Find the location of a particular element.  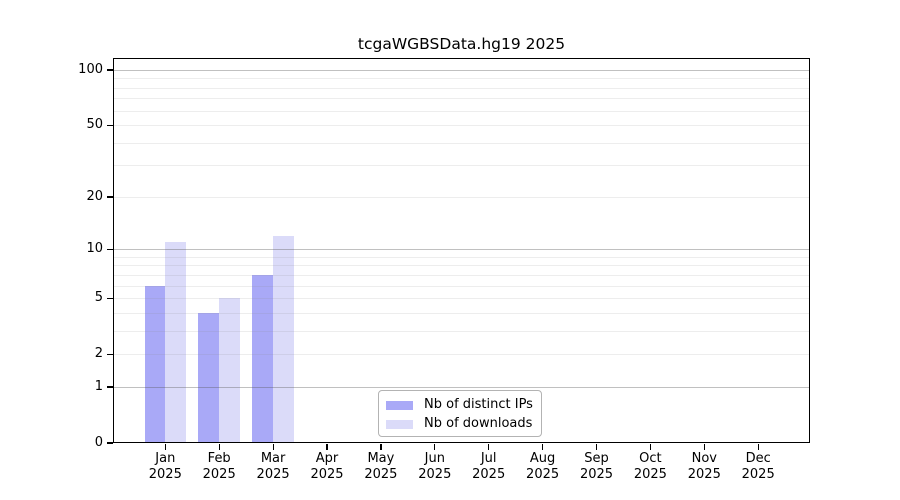

x-axis-tick-label: Mar 2025 is located at coordinates (273, 466).